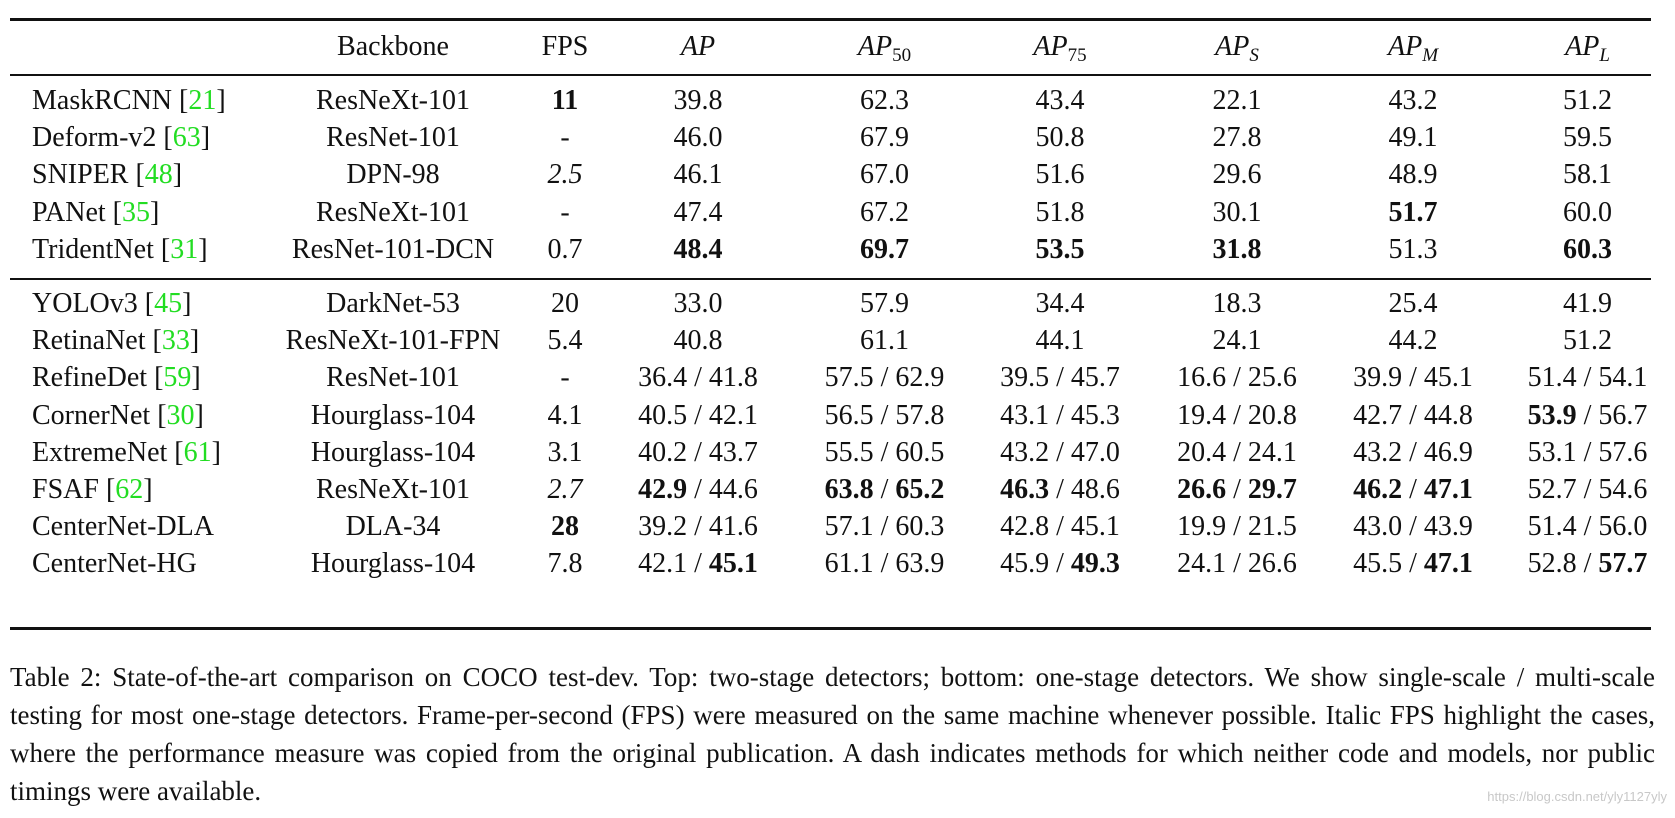 The height and width of the screenshot is (818, 1675). What do you see at coordinates (177, 378) in the screenshot?
I see `citation-link: 59` at bounding box center [177, 378].